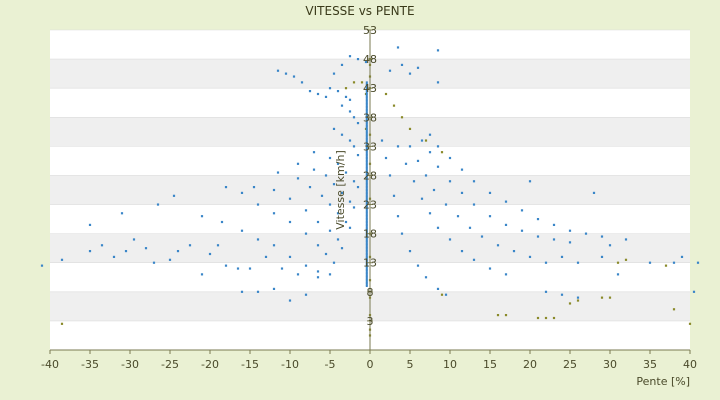 This screenshot has width=720, height=400. Describe the element at coordinates (130, 364) in the screenshot. I see `x-tick-label: -30` at that location.